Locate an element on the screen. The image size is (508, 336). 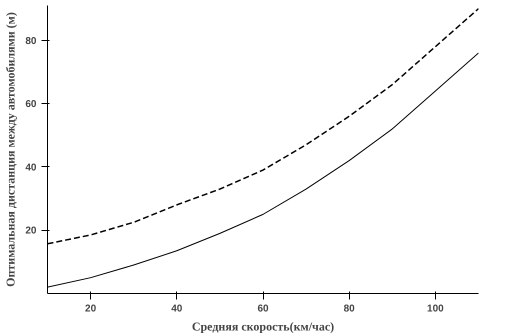
x-axis-title: Средняя скорость(км/час) is located at coordinates (263, 327).